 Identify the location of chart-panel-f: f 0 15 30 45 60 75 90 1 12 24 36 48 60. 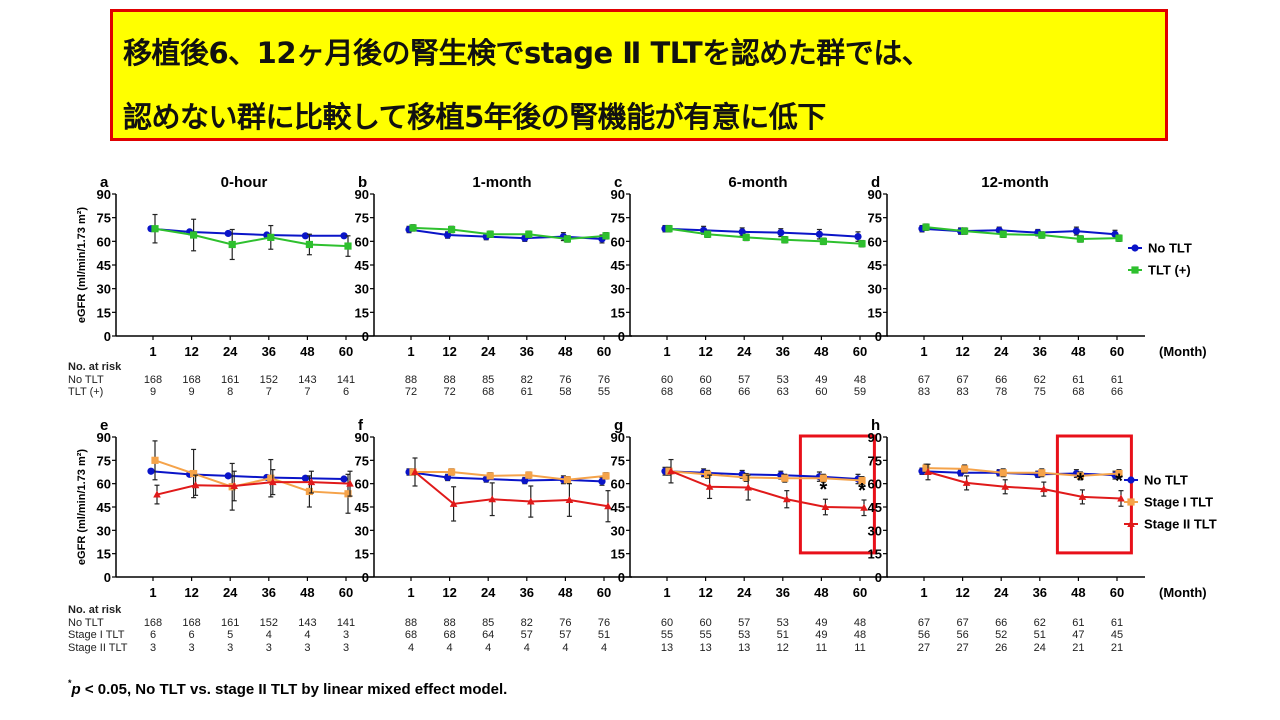
(493, 508).